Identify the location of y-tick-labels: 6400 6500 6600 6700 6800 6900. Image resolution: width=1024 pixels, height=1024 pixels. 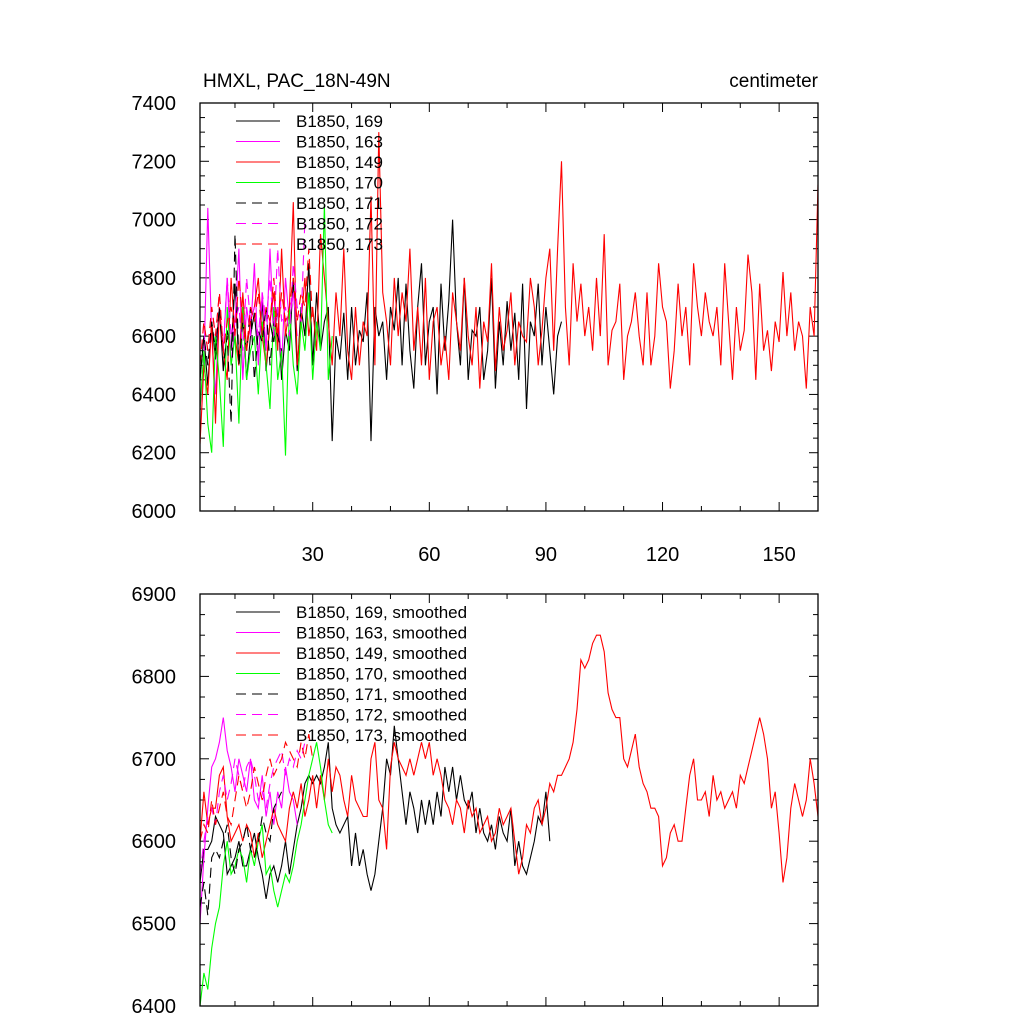
(154, 801).